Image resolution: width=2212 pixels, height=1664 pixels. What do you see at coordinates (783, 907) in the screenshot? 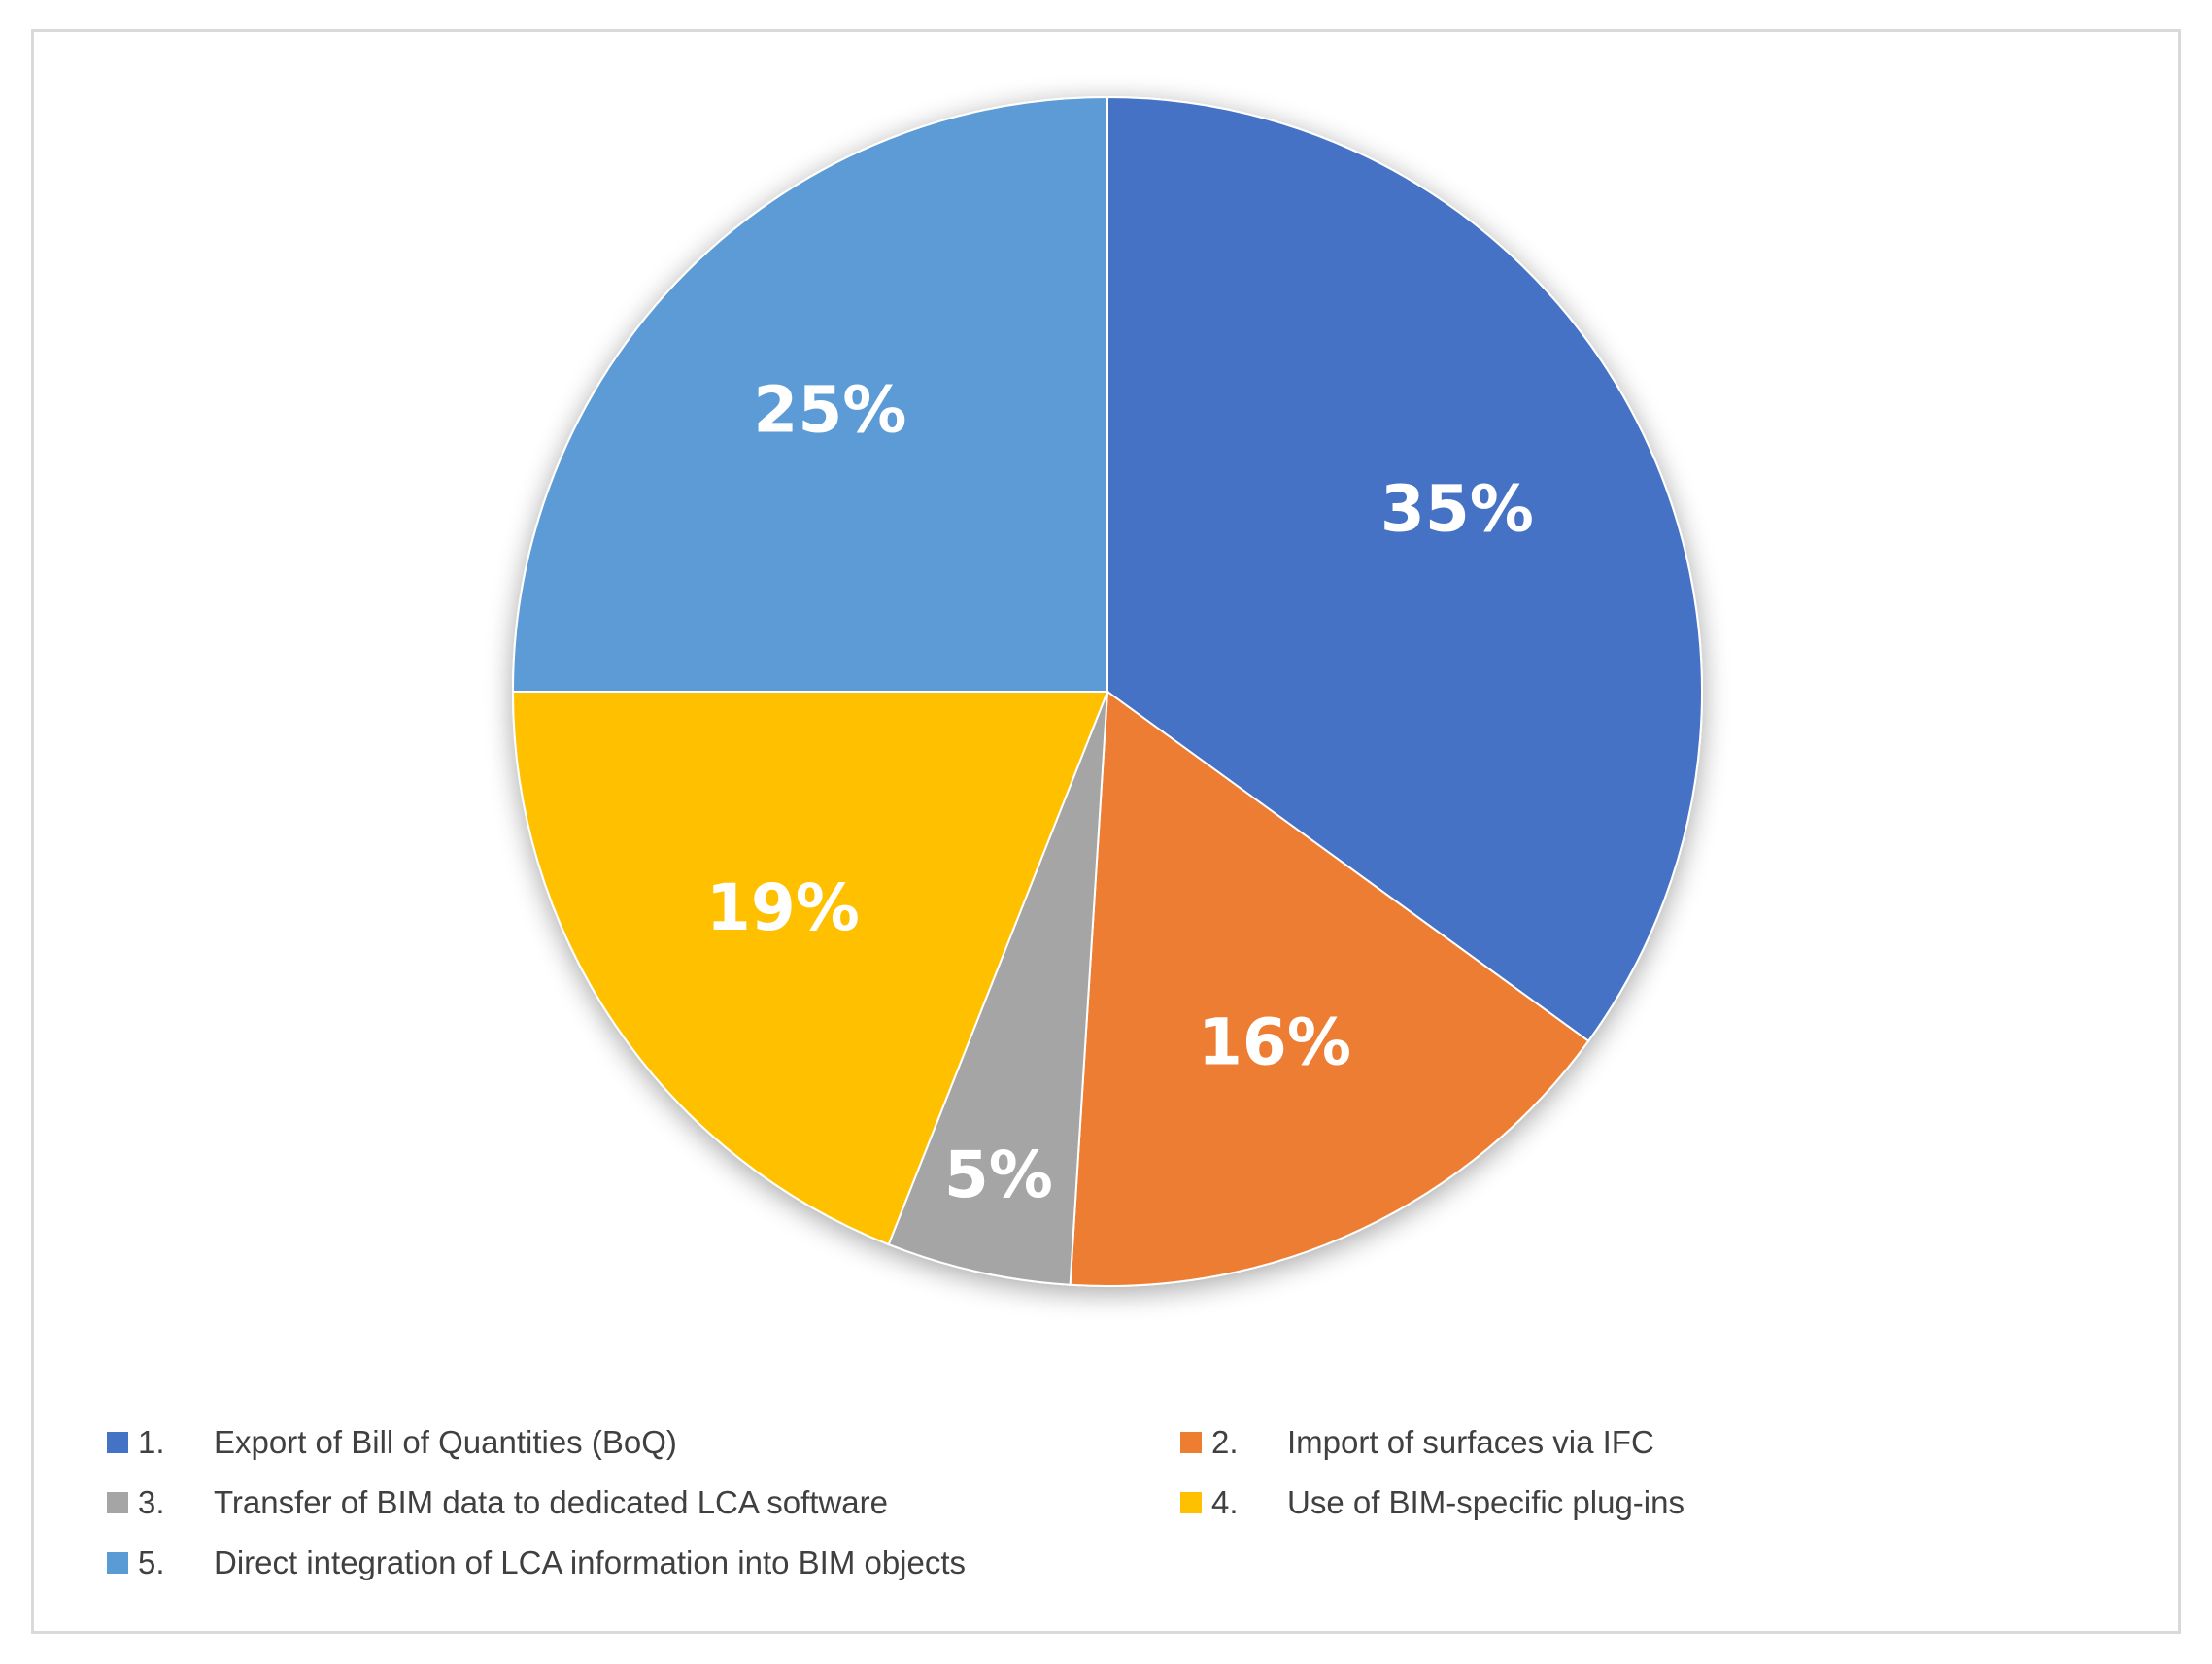
I see `data-label-4: 19%` at bounding box center [783, 907].